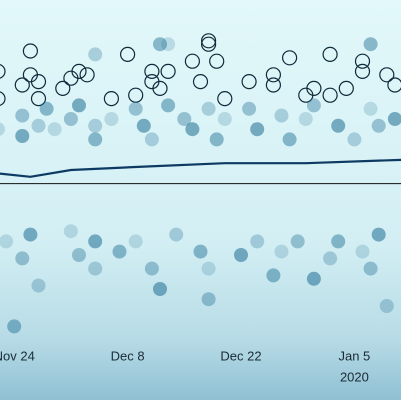 This screenshot has width=401, height=400. What do you see at coordinates (354, 376) in the screenshot?
I see `x-tick-year: 2020` at bounding box center [354, 376].